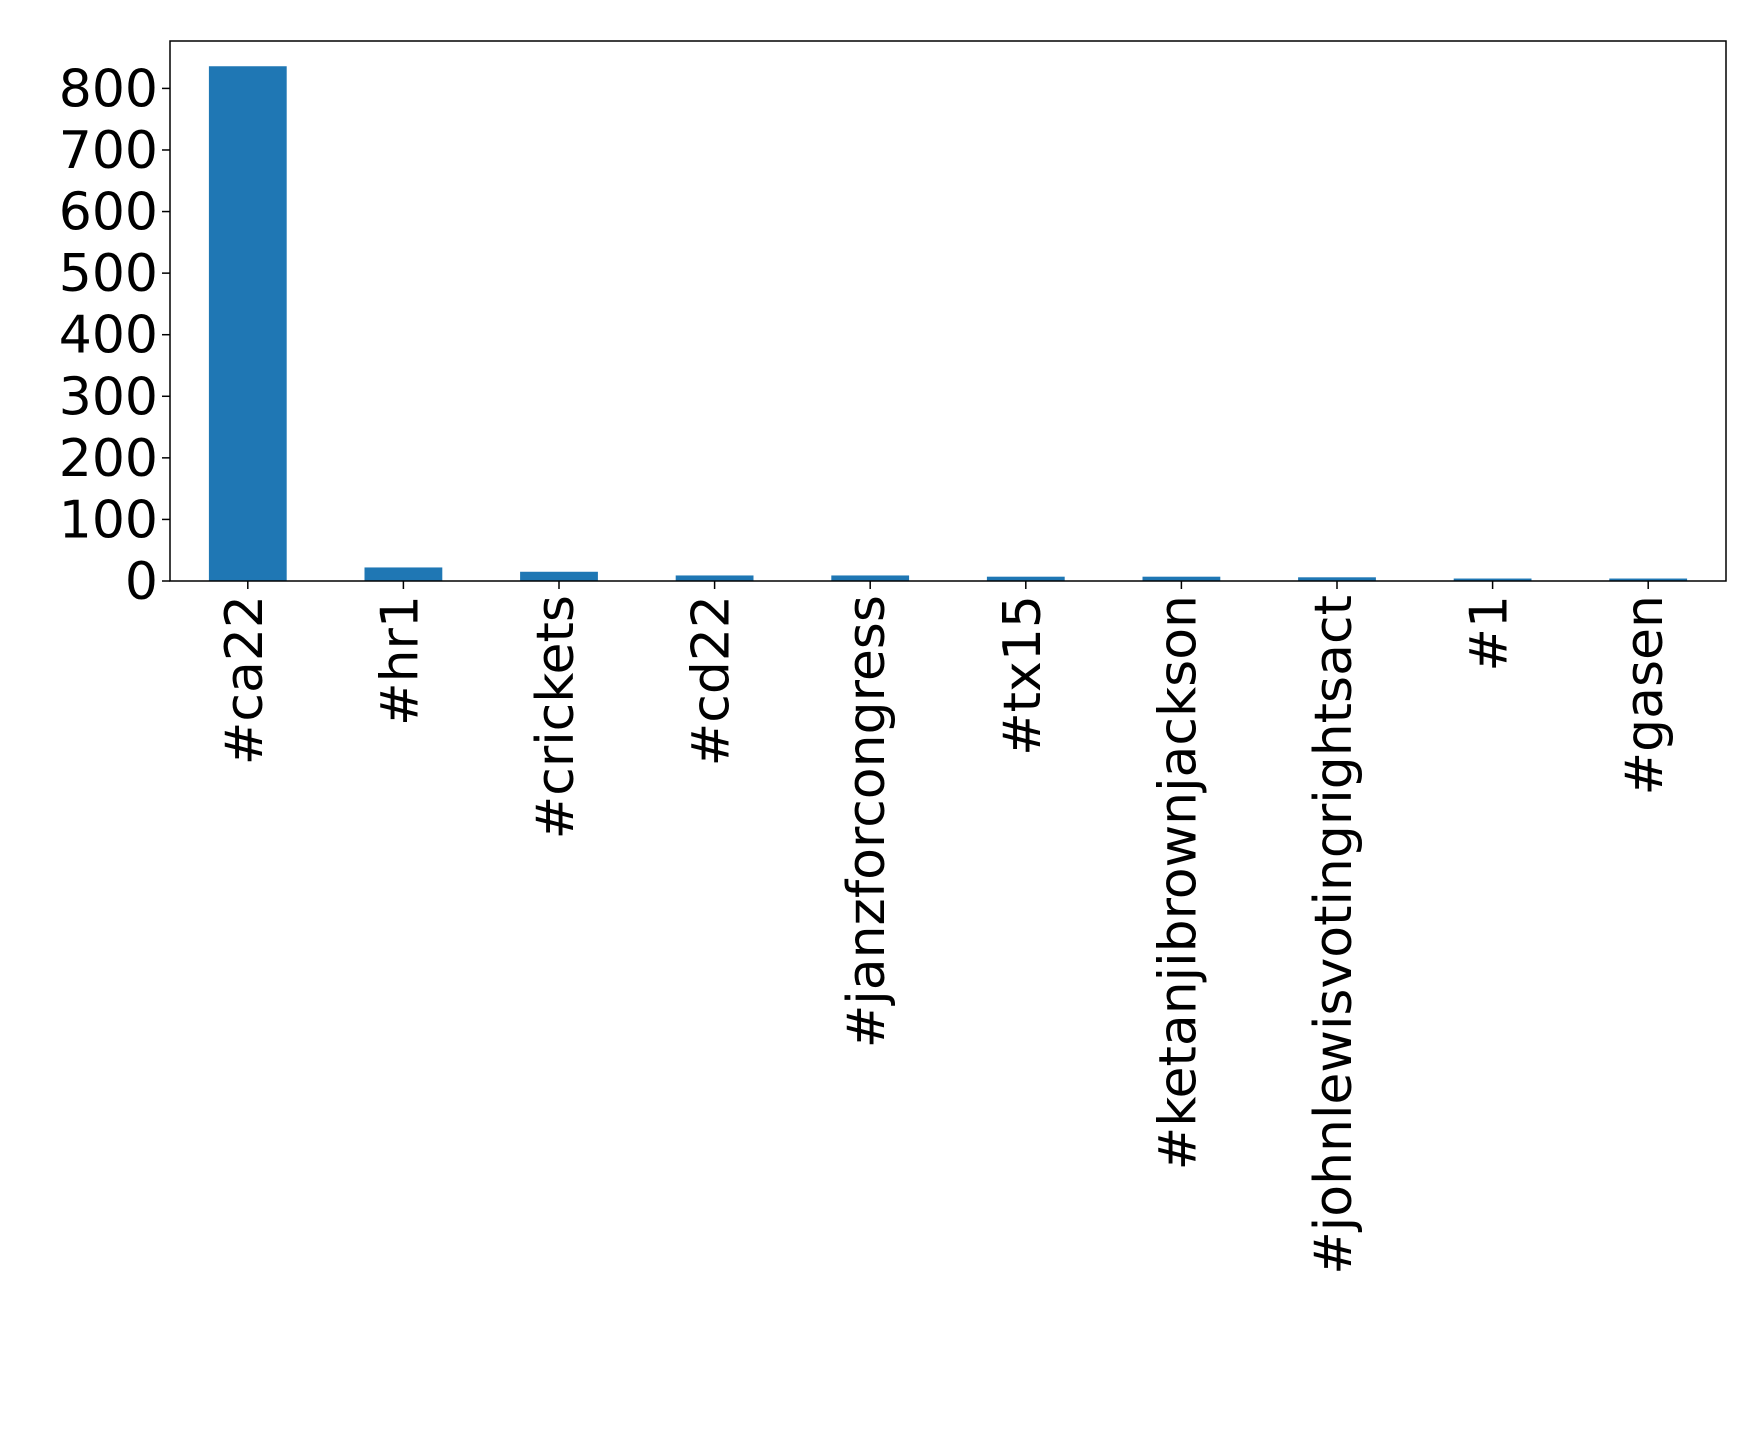  I want to click on x-tick-label: #ketanjibrownjackson, so click(1178, 882).